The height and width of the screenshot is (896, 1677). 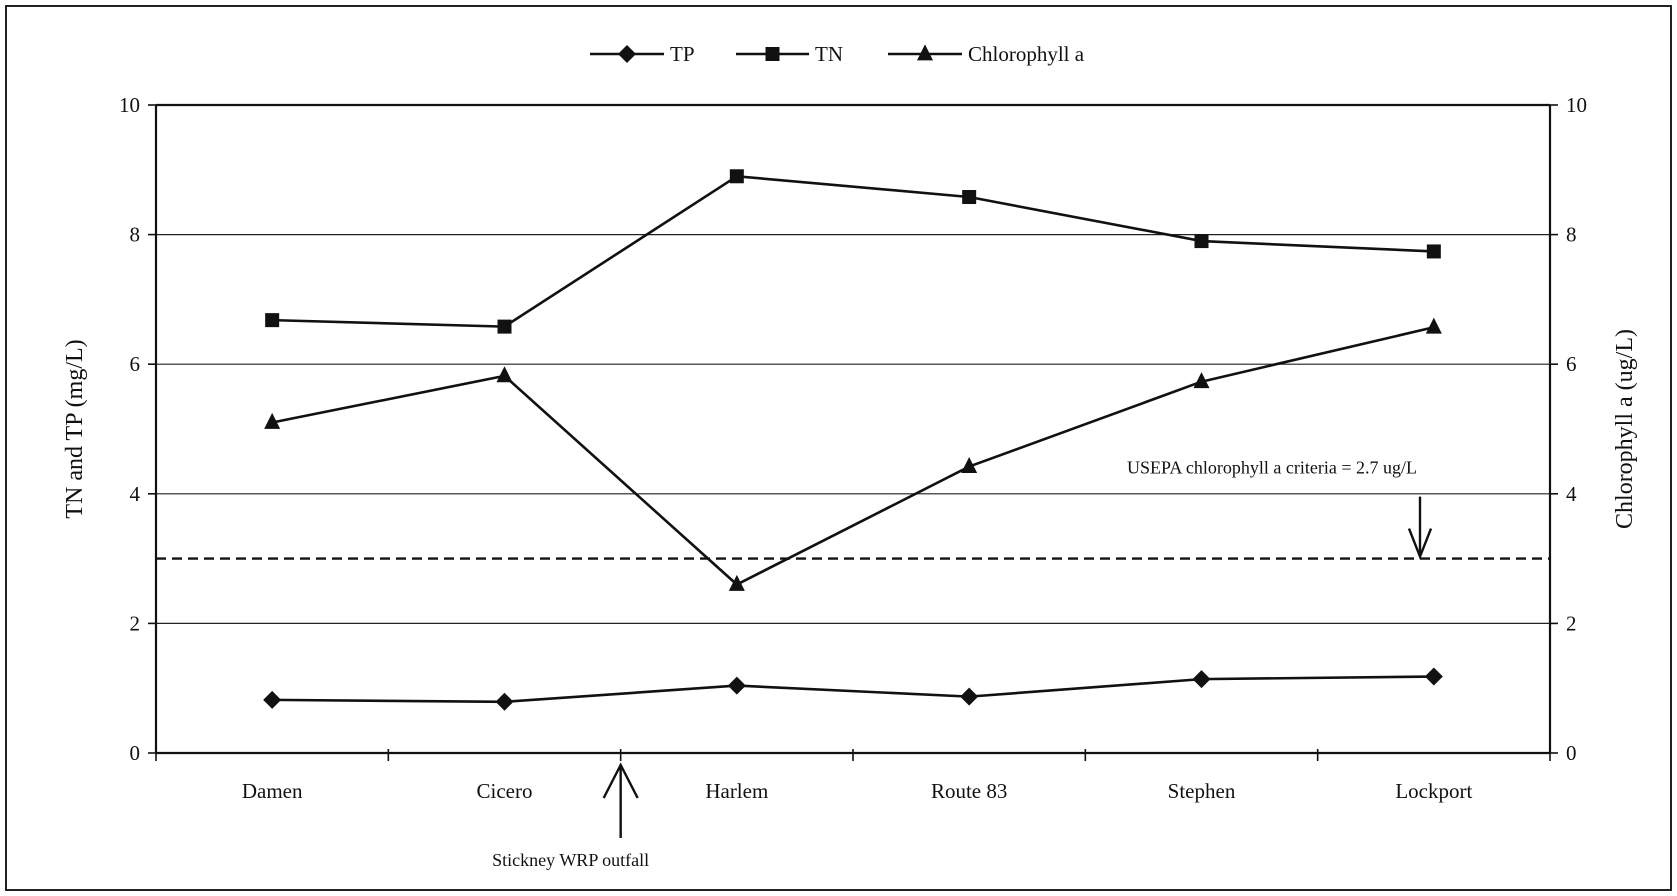 What do you see at coordinates (135, 364) in the screenshot?
I see `y-tick-label-left: 6` at bounding box center [135, 364].